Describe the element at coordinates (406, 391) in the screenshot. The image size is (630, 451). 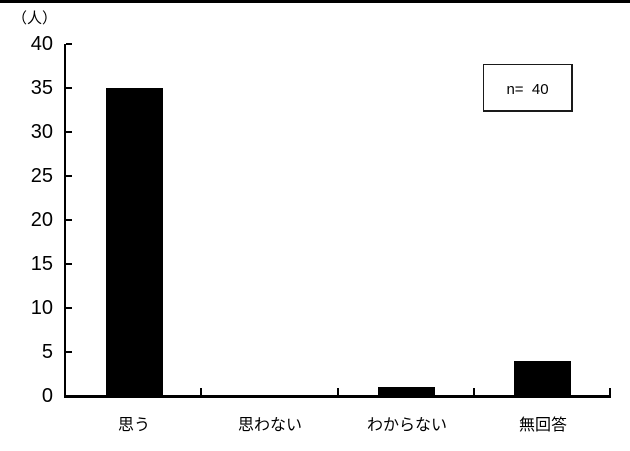
I see `bar-わからない` at that location.